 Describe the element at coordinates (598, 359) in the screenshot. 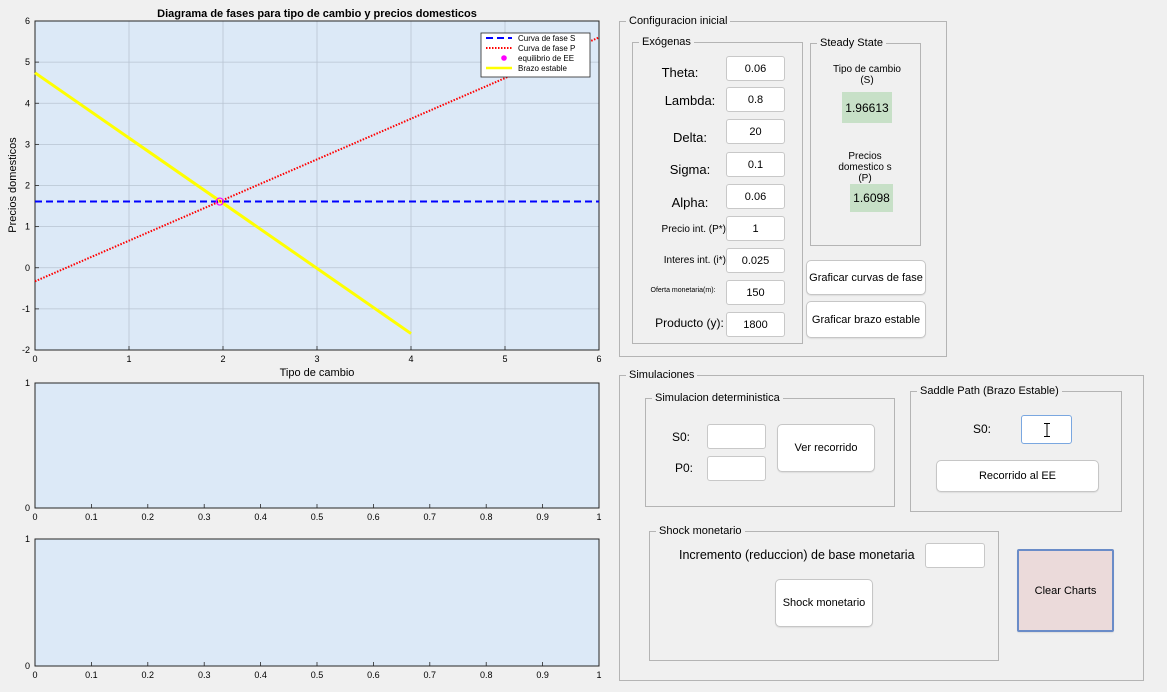

I see `x-tick-label: 6` at that location.